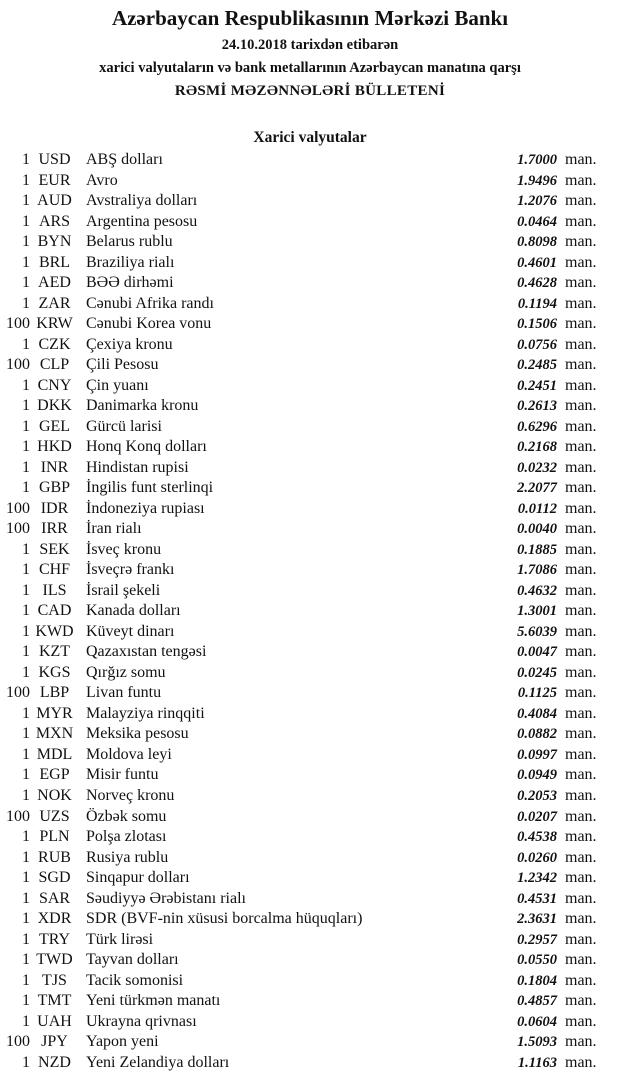 The height and width of the screenshot is (1073, 620). Describe the element at coordinates (54, 693) in the screenshot. I see `currency-code: LBP` at that location.